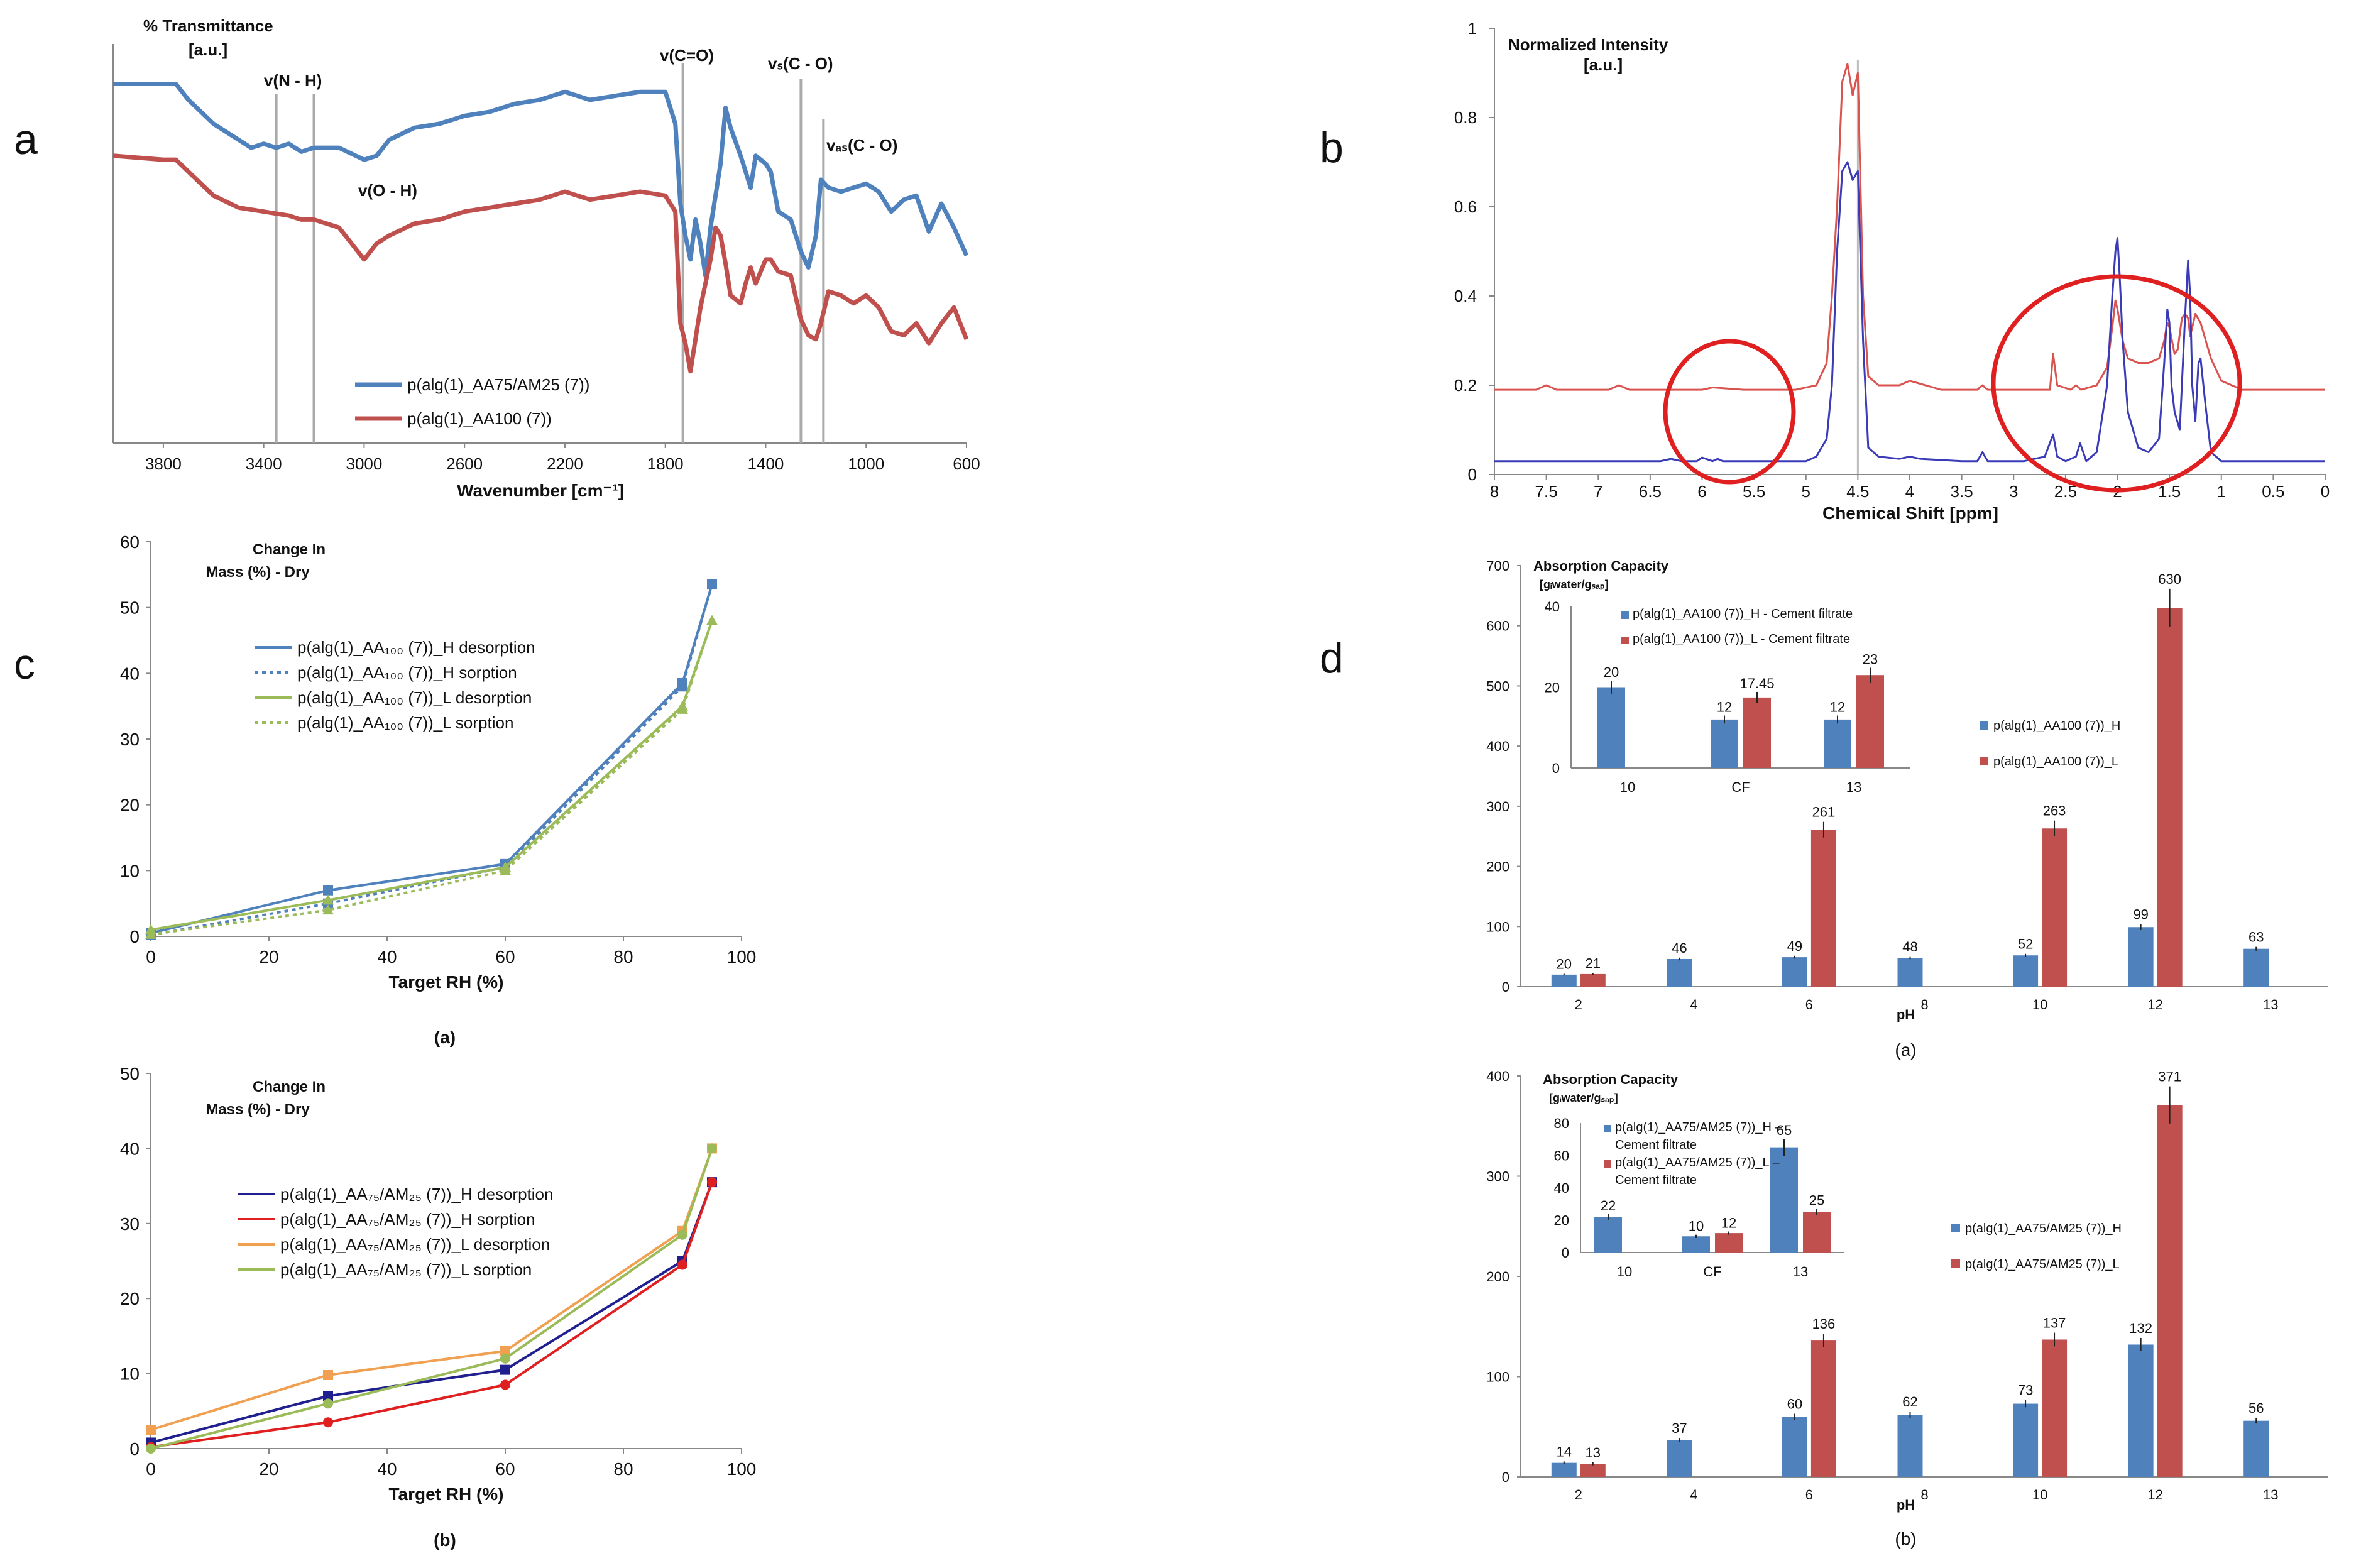 The width and height of the screenshot is (2361, 1568). What do you see at coordinates (1741, 639) in the screenshot?
I see `inset-legend-label: p(alg(1)_AA100 (7))_L - Cement filtrate` at bounding box center [1741, 639].